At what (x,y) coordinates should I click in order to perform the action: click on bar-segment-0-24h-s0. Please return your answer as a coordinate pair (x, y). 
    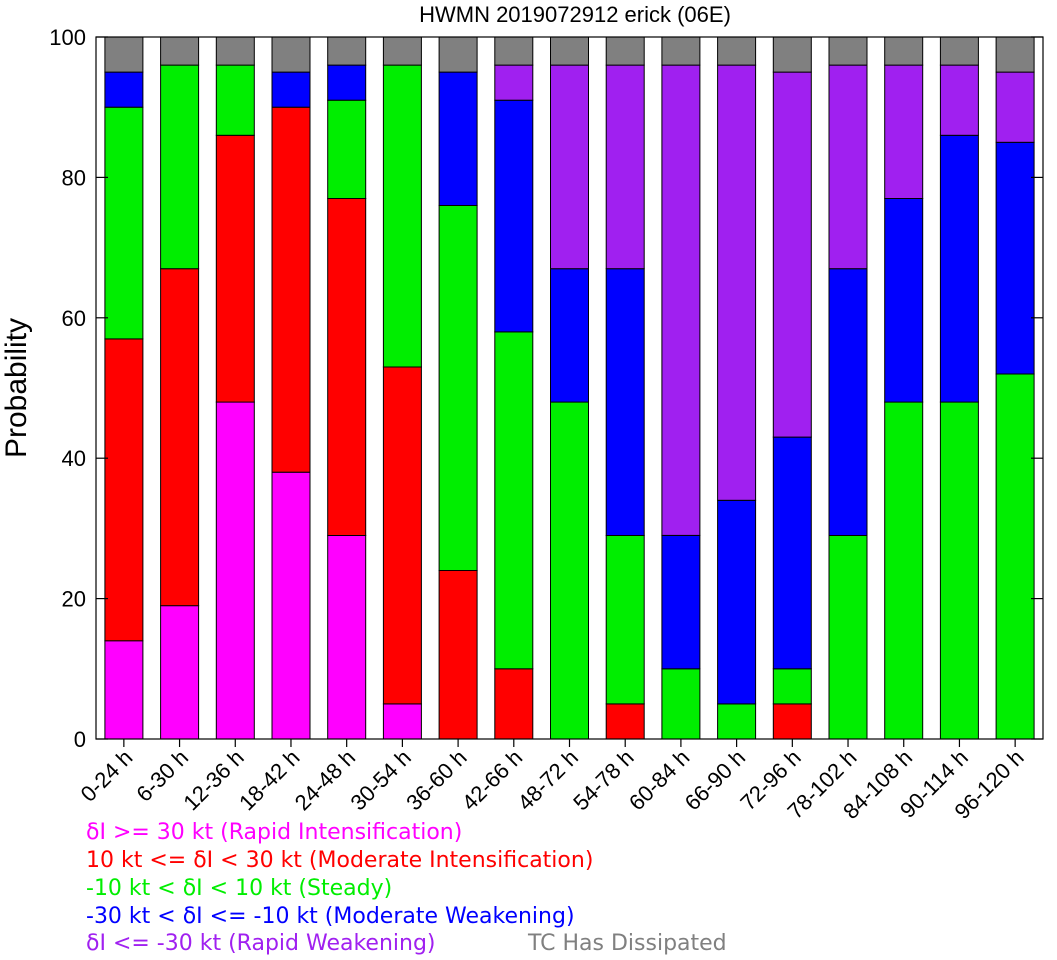
    Looking at the image, I should click on (124, 690).